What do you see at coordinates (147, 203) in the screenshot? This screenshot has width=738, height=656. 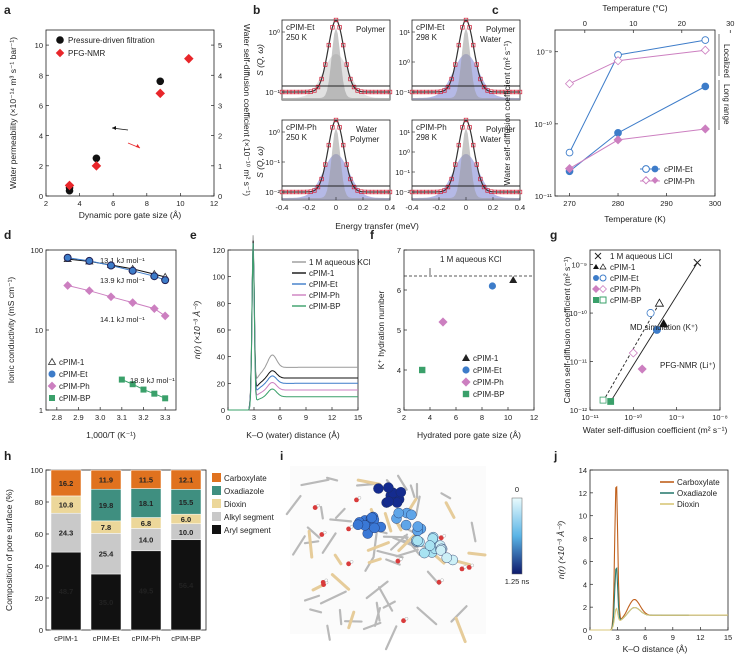 I see `panel-a-xtick-label: 8` at bounding box center [147, 203].